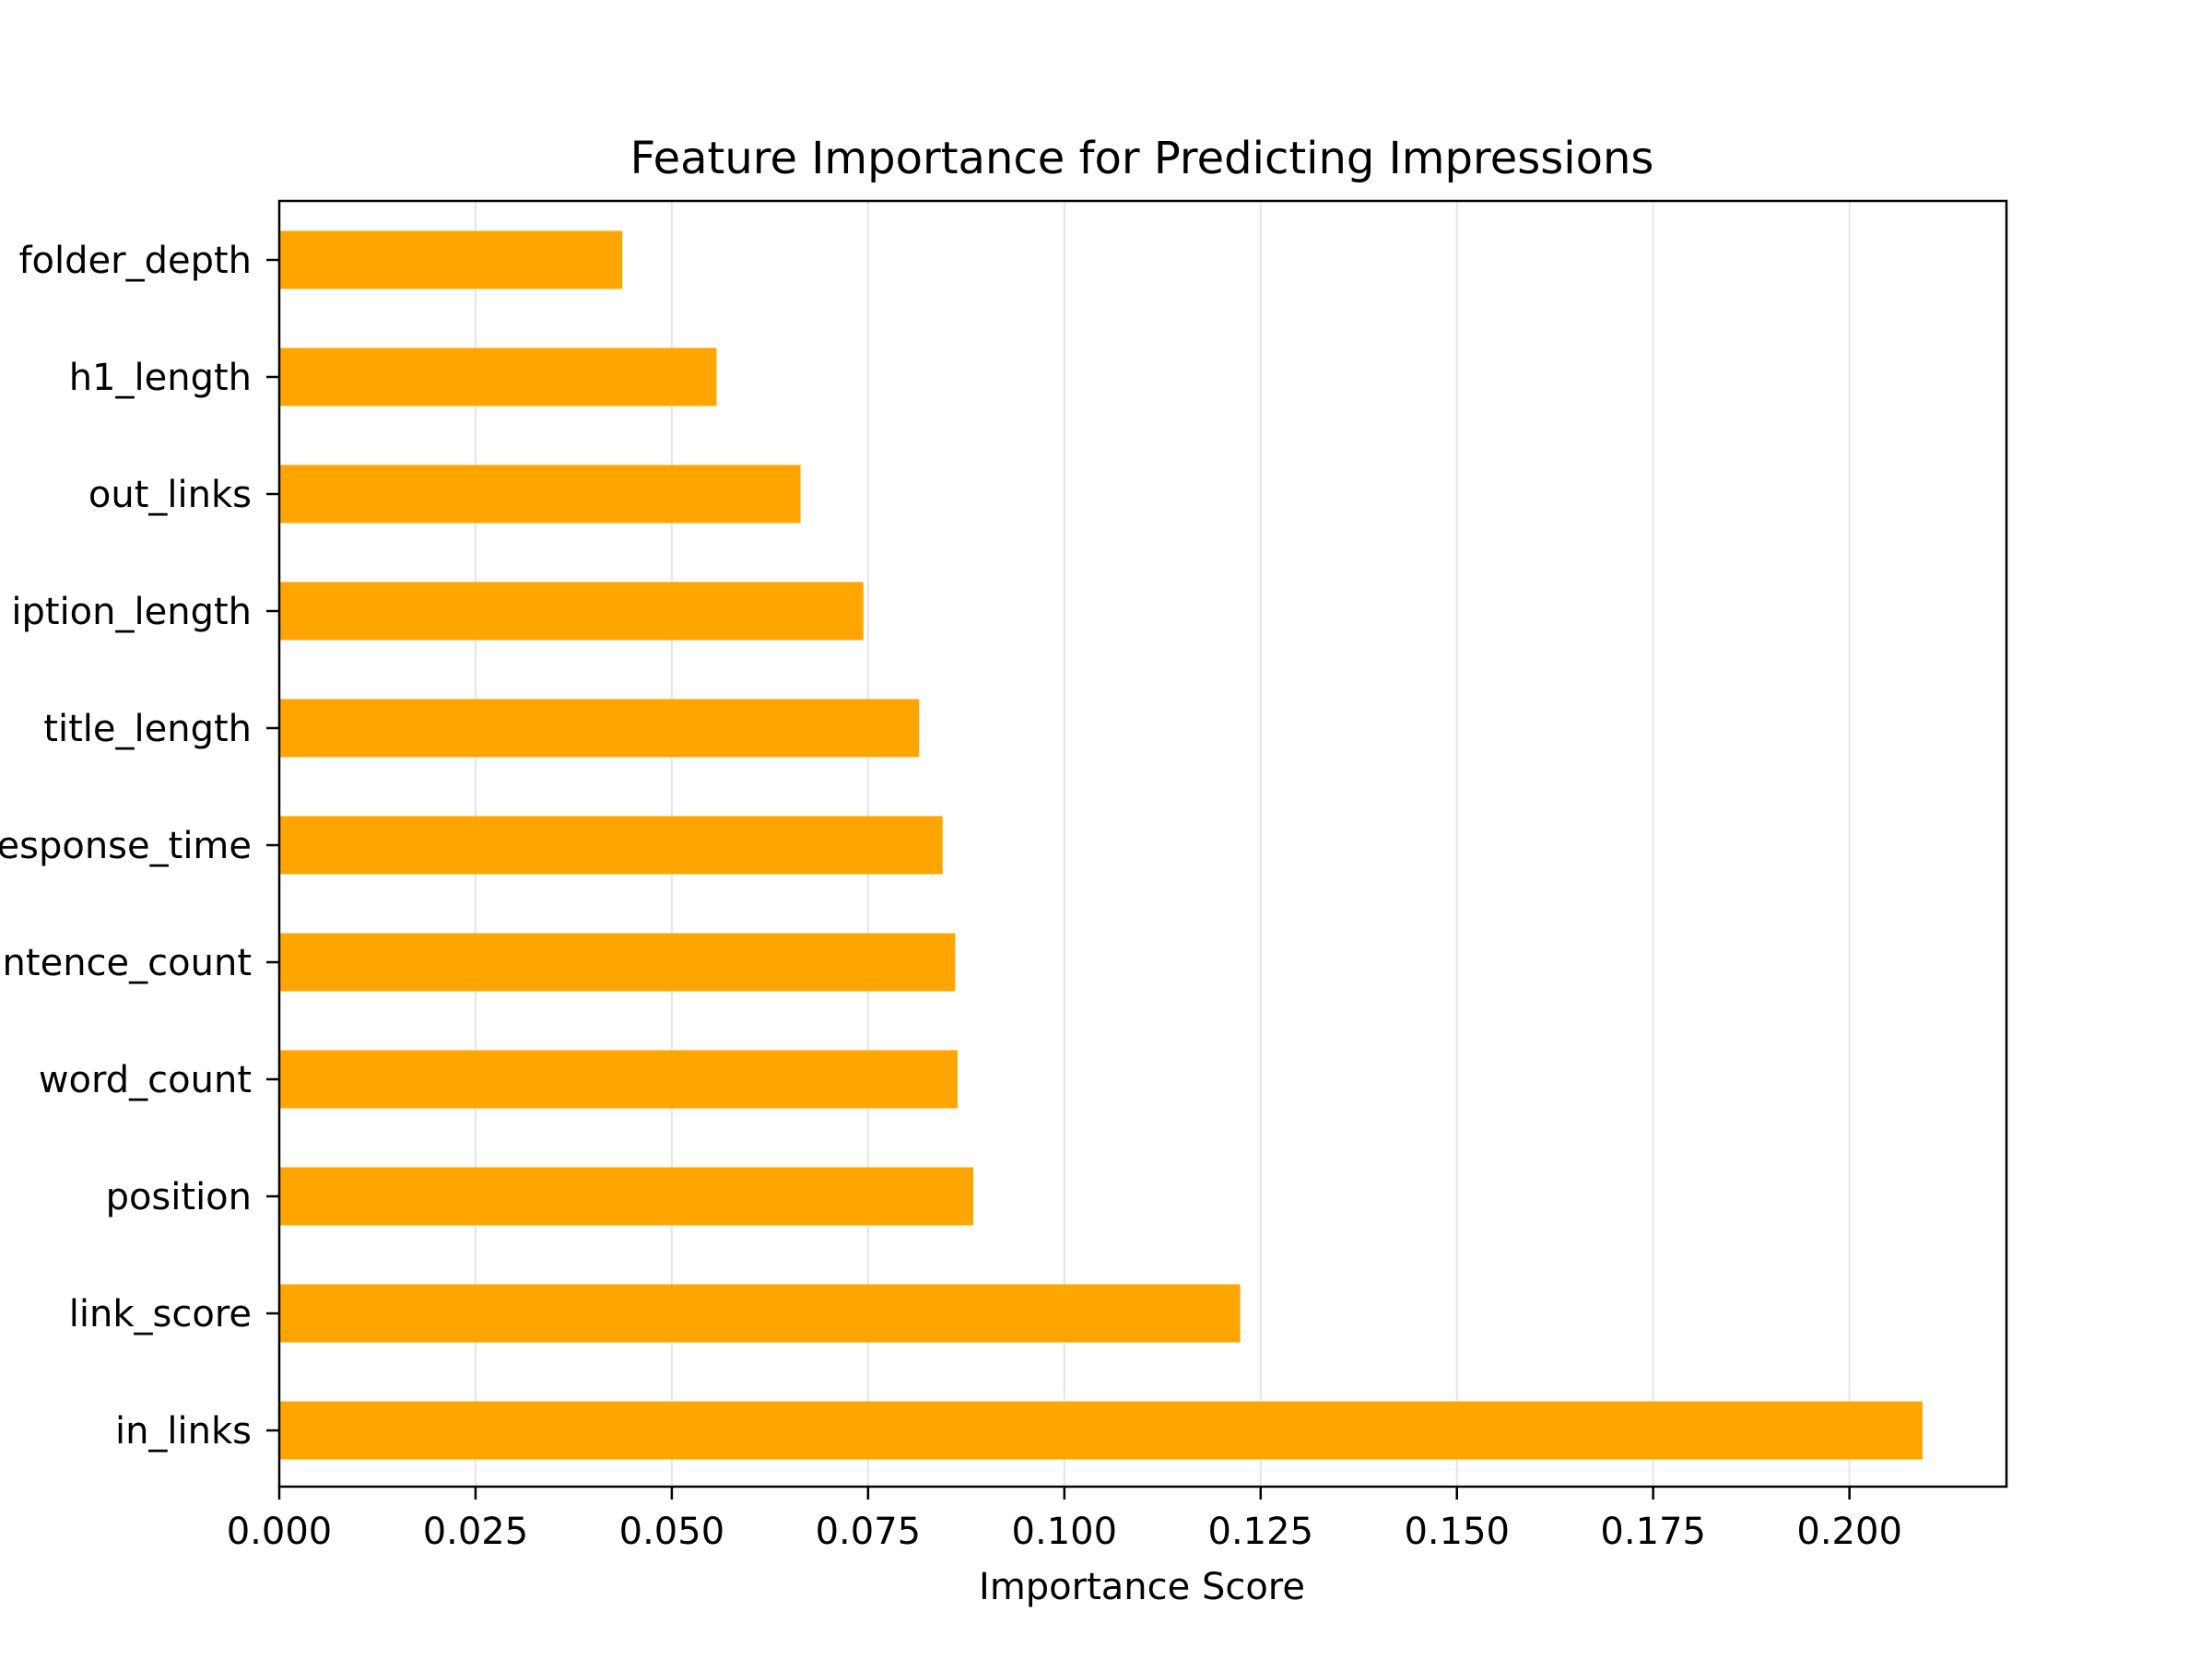 The height and width of the screenshot is (1659, 2212). I want to click on x-tick-label: 0.125, so click(1261, 1532).